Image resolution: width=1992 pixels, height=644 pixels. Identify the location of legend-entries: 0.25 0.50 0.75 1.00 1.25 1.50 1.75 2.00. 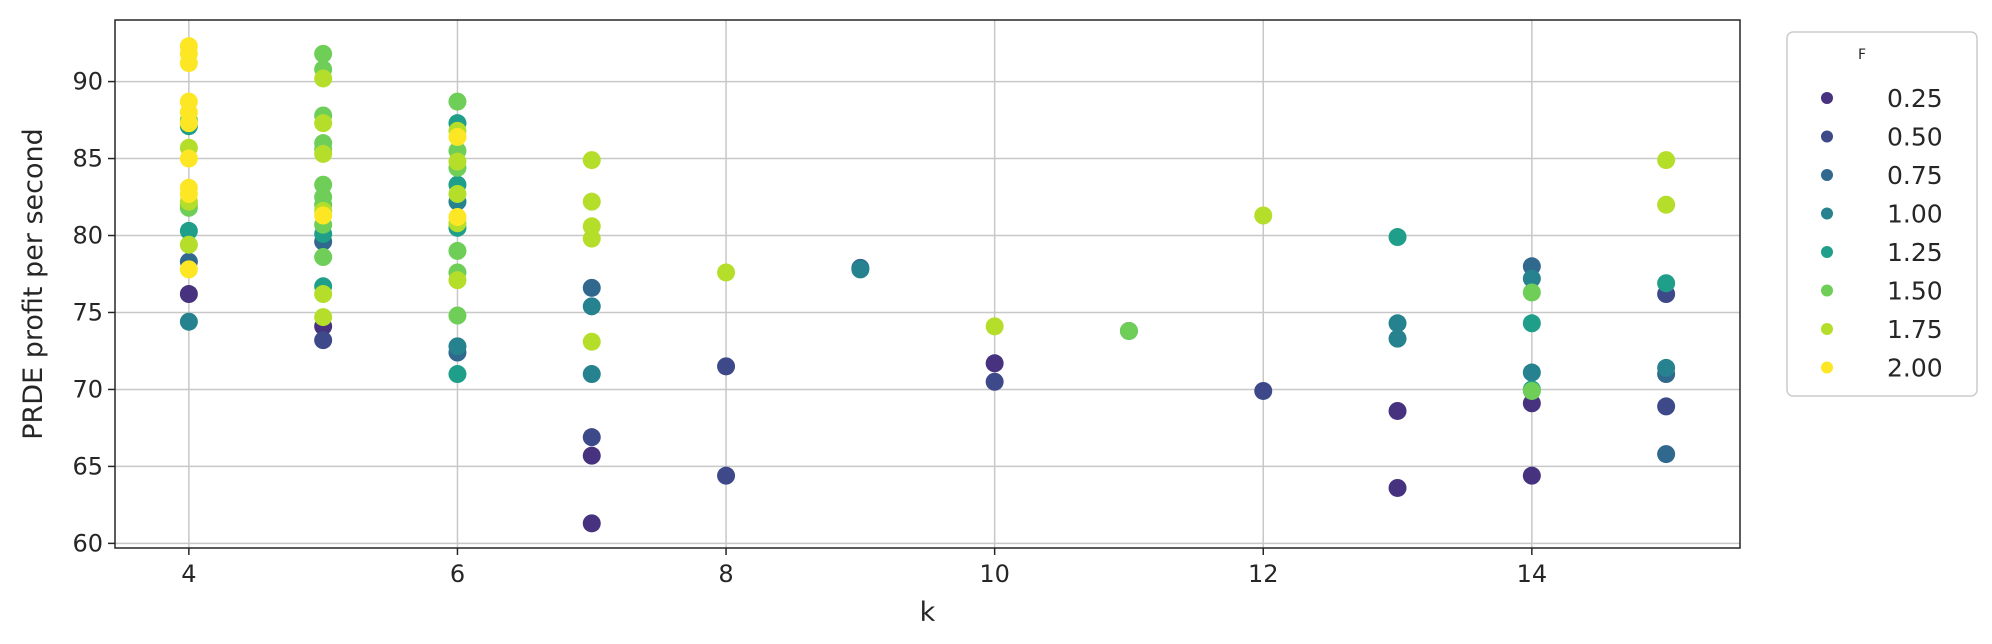
(1882, 233).